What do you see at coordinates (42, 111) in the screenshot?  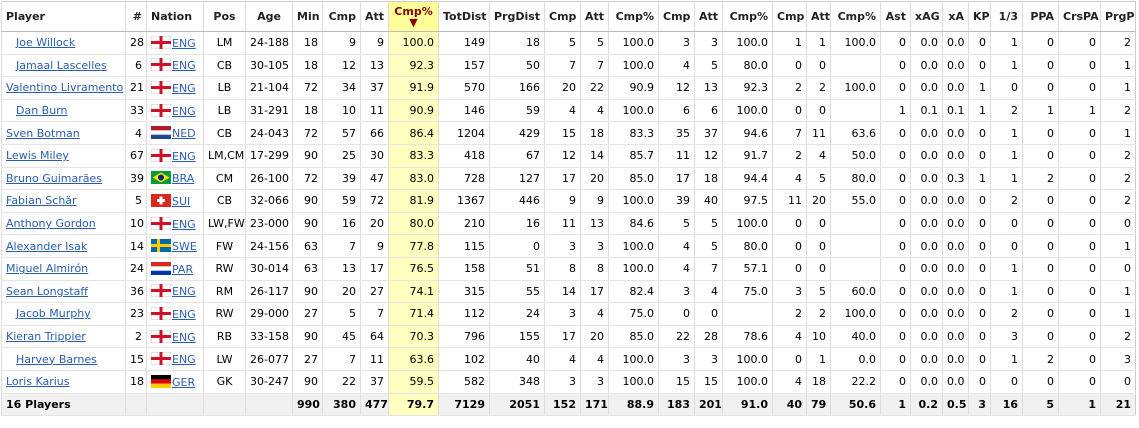 I see `player-link: Dan Burn` at bounding box center [42, 111].